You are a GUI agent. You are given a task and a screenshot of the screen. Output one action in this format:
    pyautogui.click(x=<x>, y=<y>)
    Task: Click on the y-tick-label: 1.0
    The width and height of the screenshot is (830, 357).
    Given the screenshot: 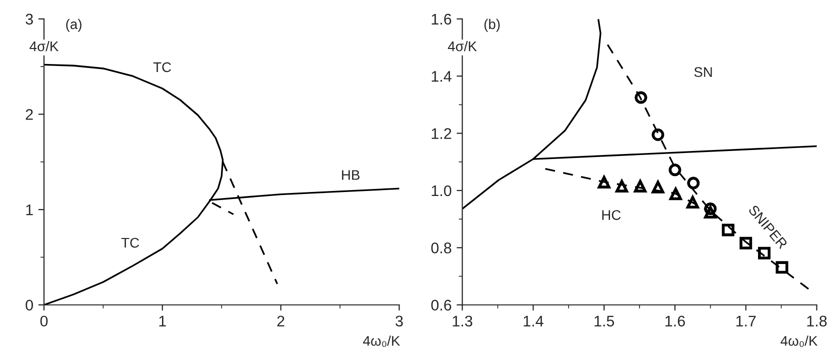 What is the action you would take?
    pyautogui.click(x=442, y=190)
    